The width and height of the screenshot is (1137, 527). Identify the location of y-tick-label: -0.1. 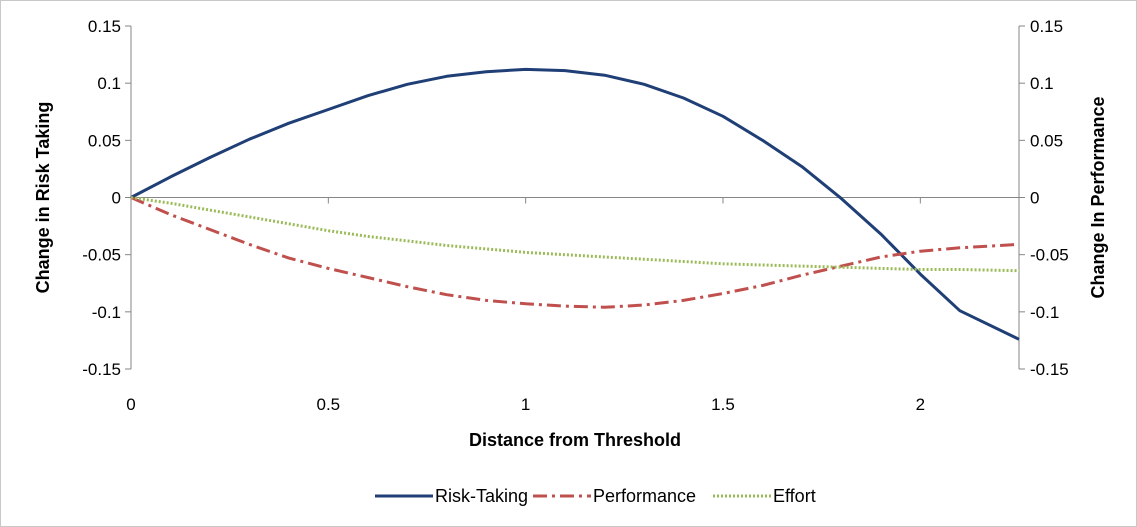
(106, 312).